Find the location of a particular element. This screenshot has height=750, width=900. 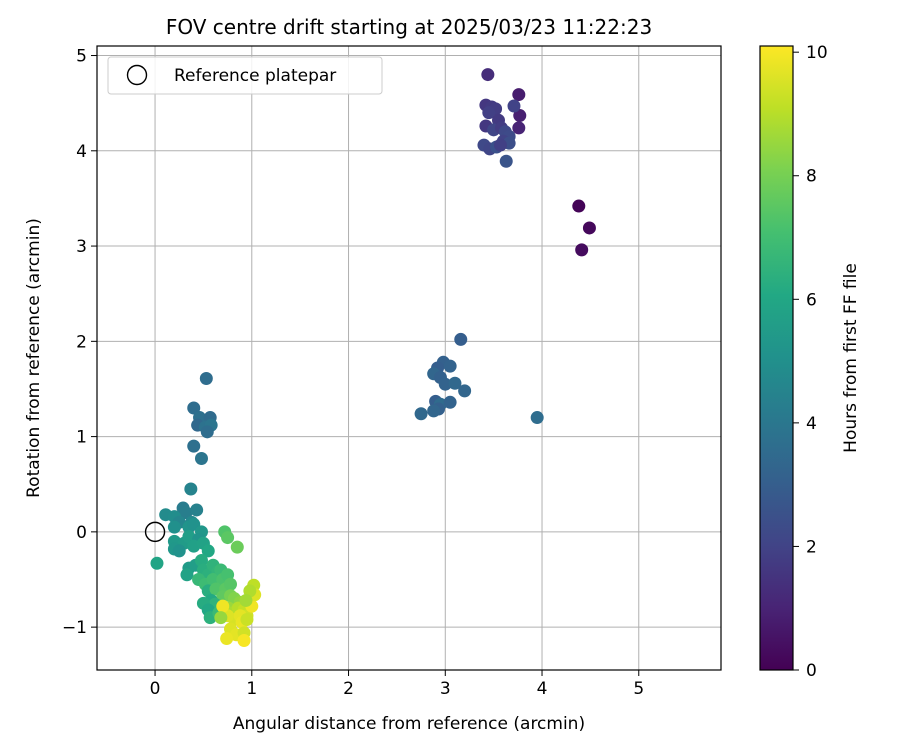

x-axis: 0 1 2 3 4 5 is located at coordinates (397, 684).